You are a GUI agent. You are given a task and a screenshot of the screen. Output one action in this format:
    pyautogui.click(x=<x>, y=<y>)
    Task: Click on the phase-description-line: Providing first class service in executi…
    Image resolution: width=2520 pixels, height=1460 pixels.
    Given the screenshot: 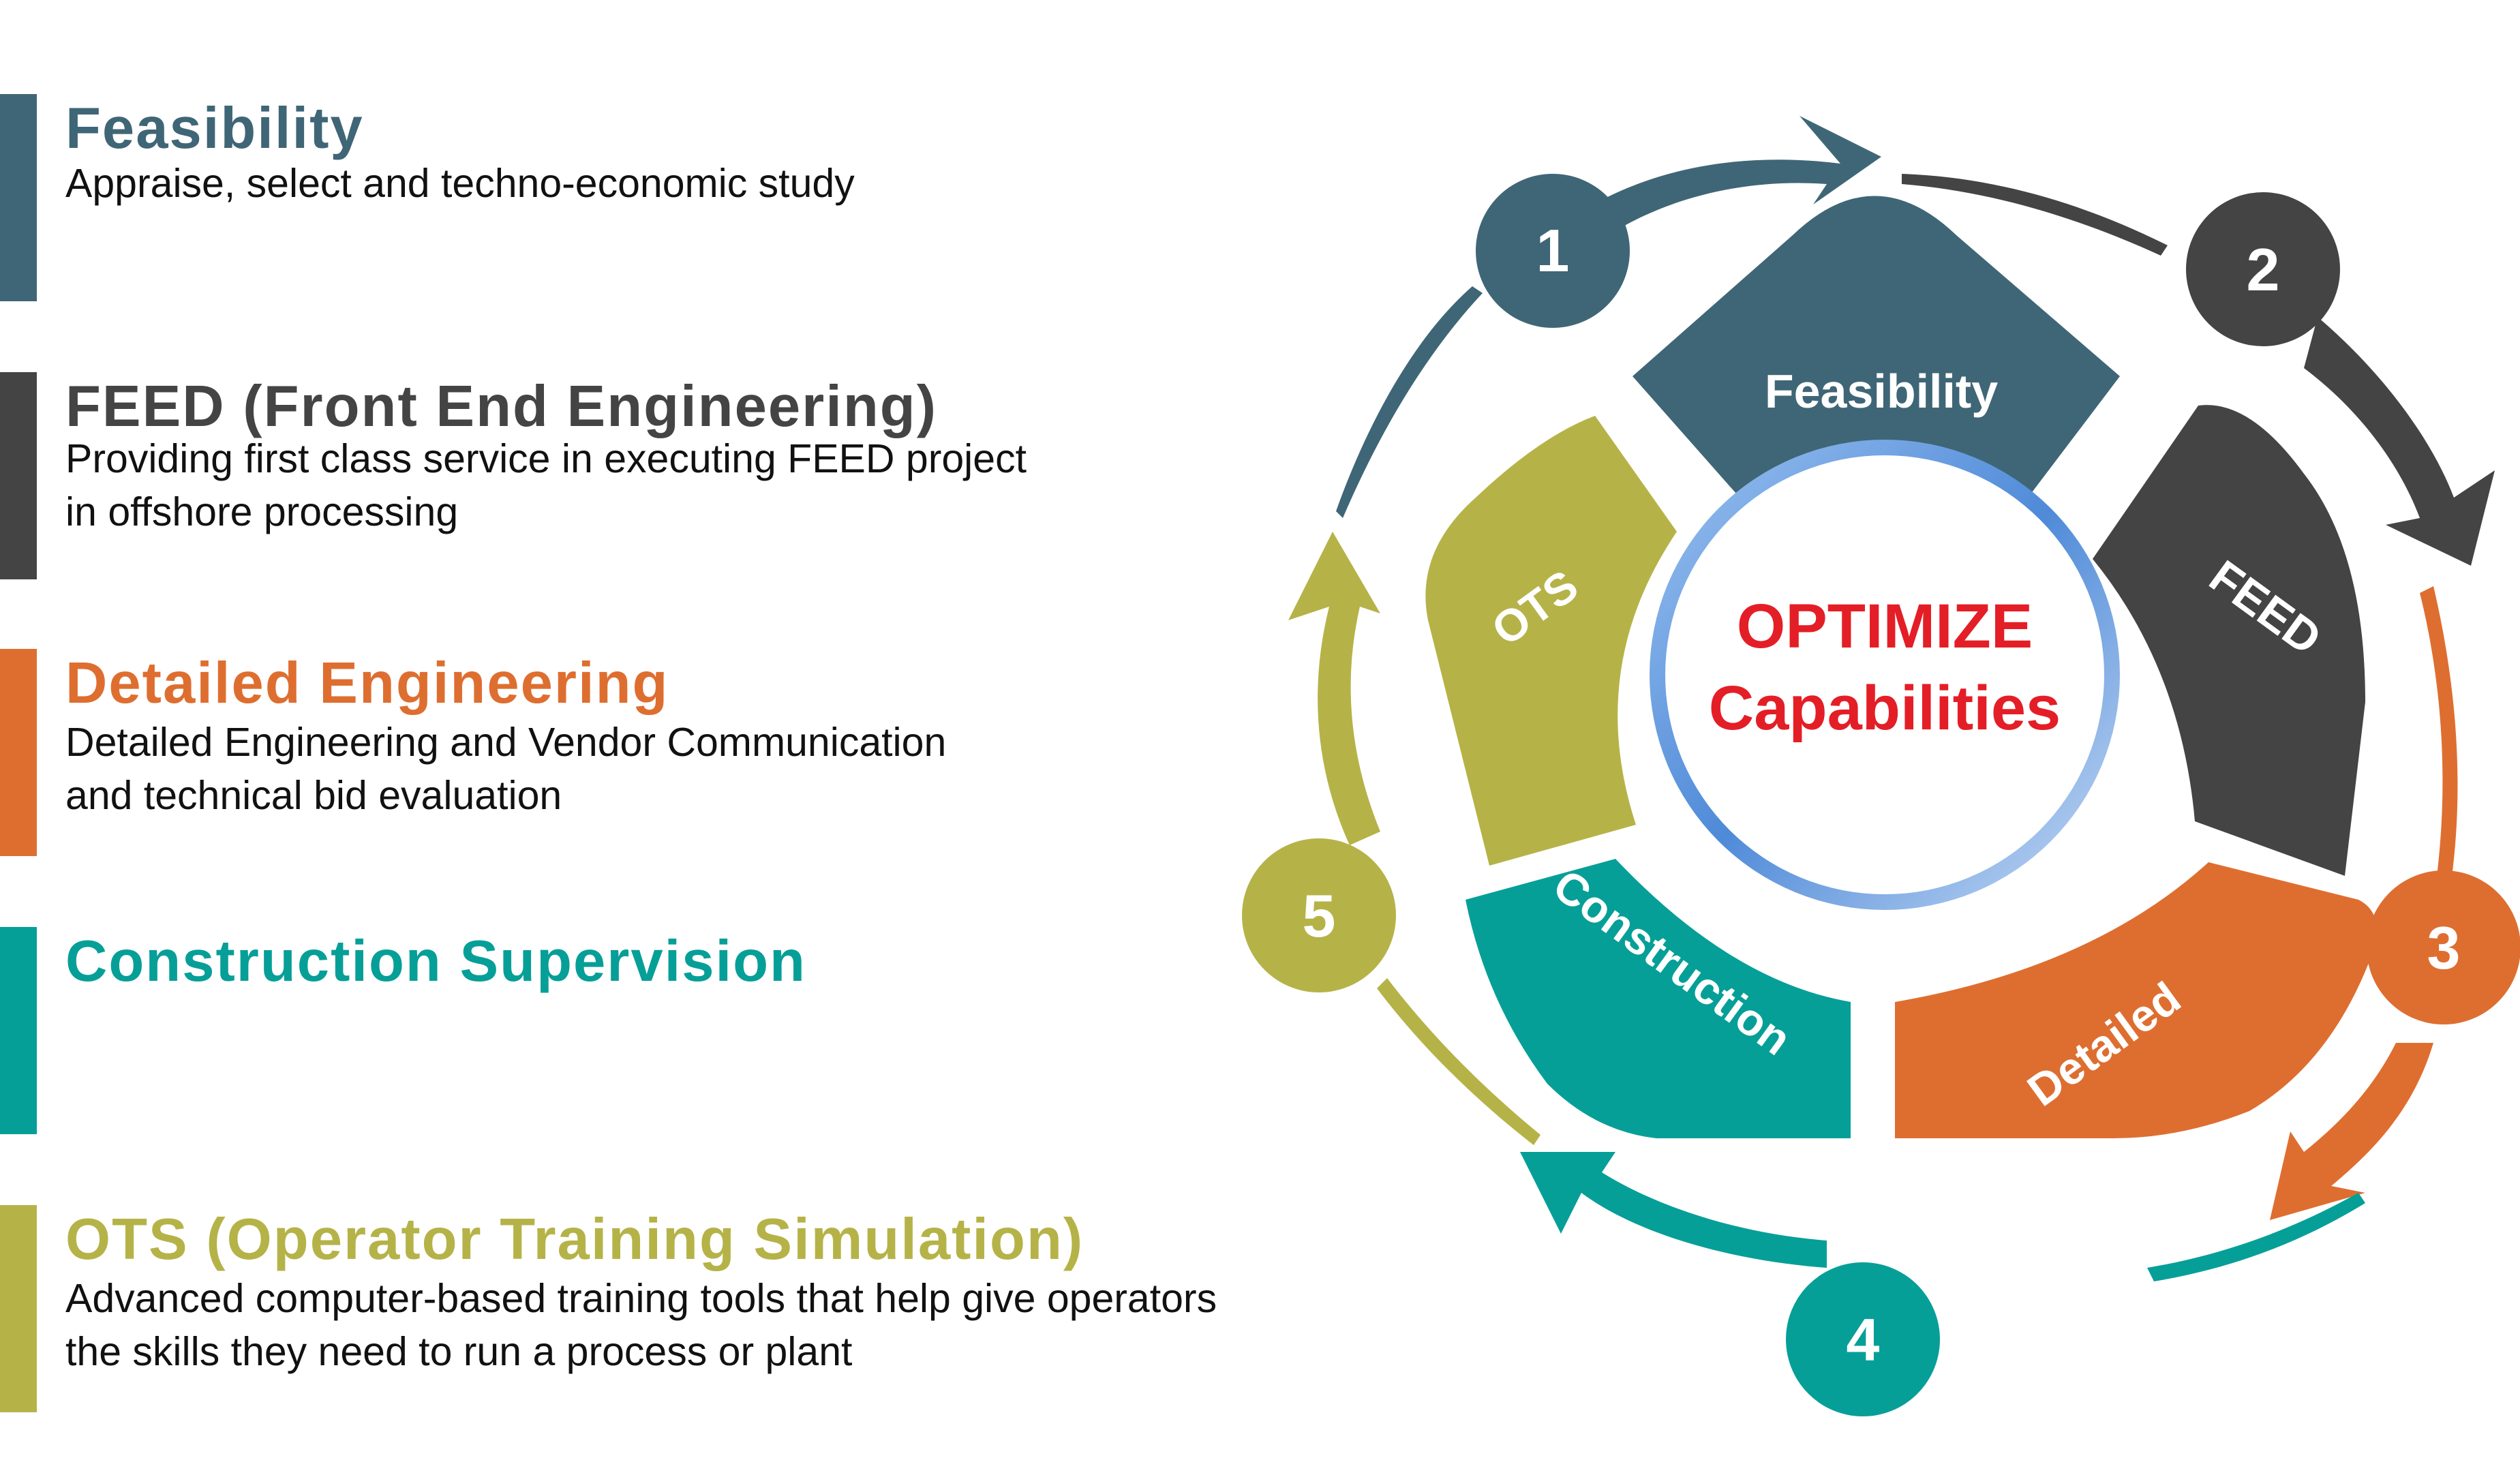 What is the action you would take?
    pyautogui.click(x=546, y=458)
    